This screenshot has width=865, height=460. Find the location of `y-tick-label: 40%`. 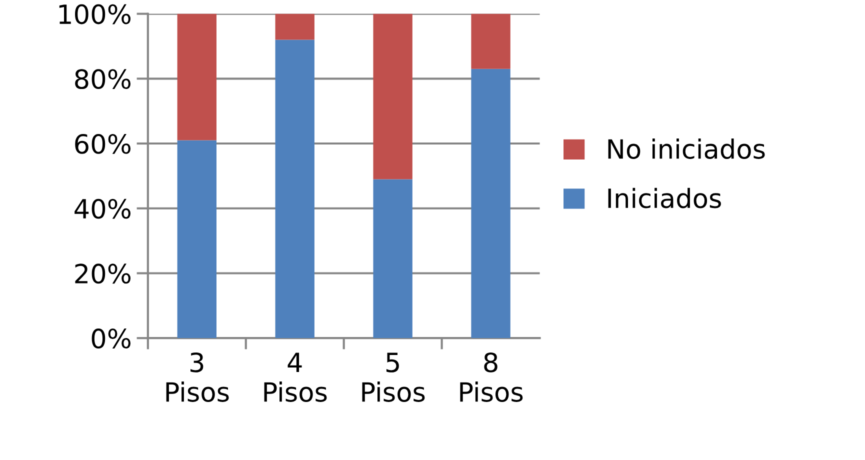

y-tick-label: 40% is located at coordinates (102, 208).